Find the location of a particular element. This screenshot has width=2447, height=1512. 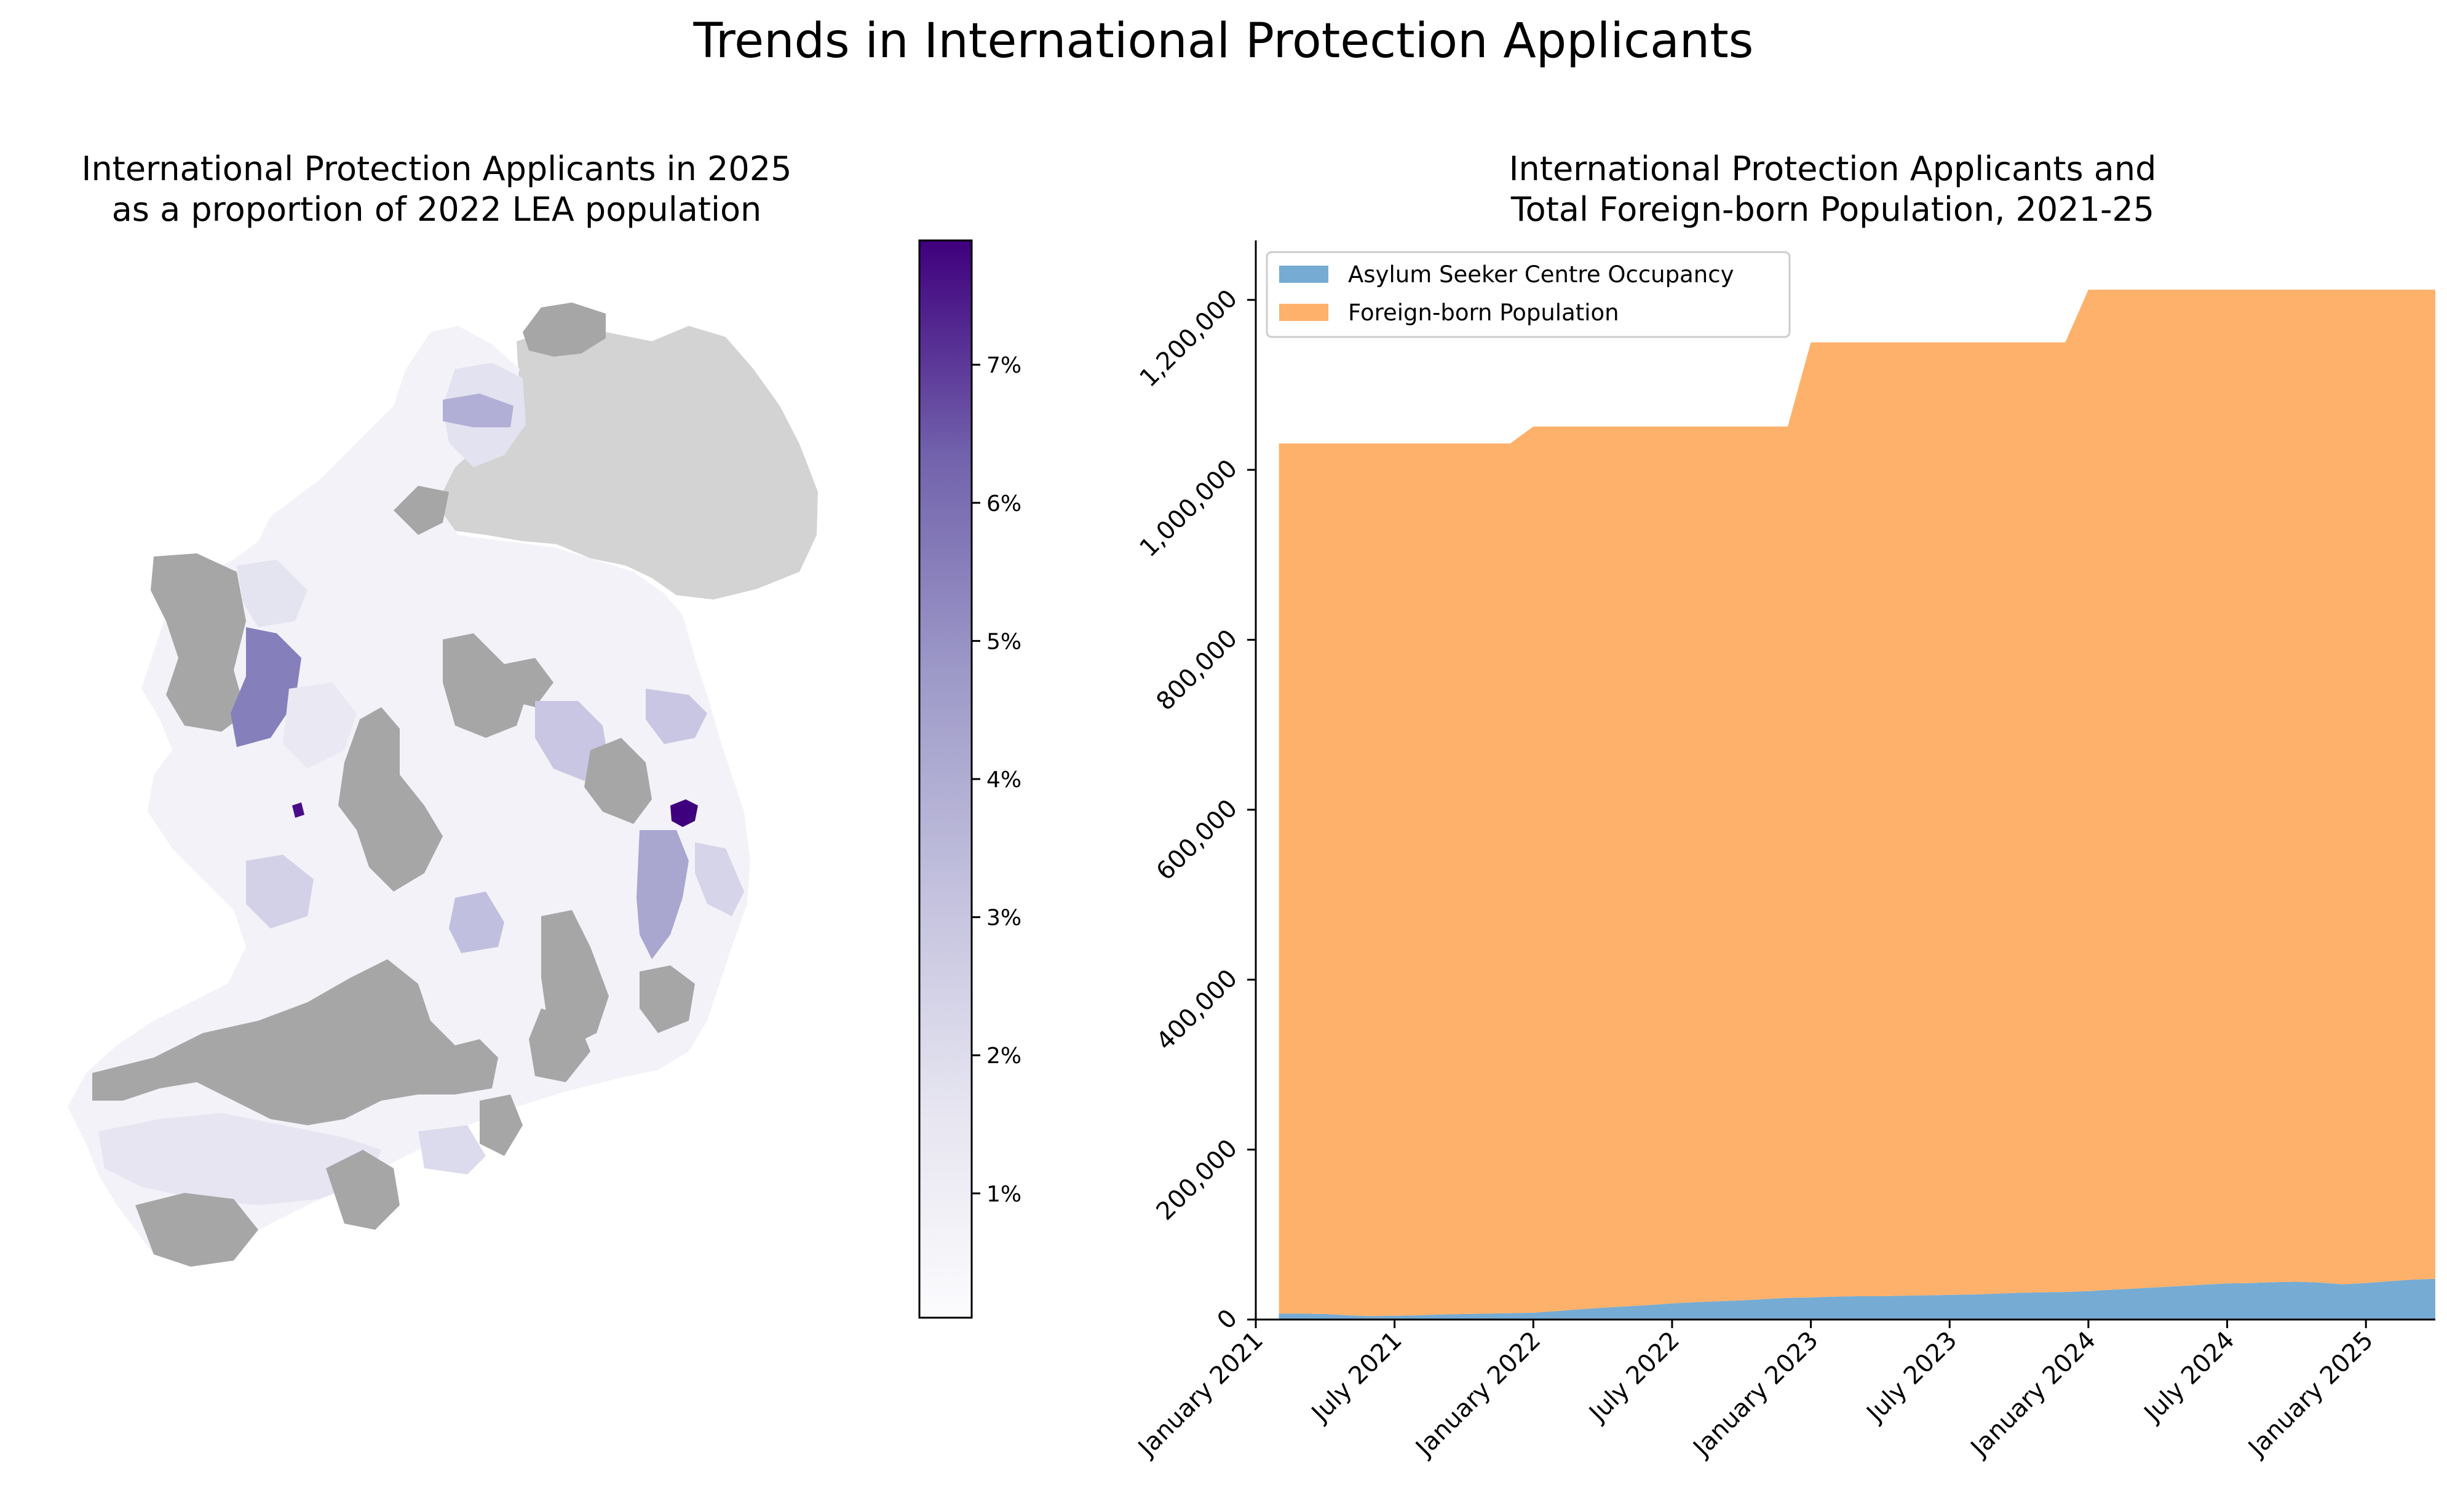

x-tick-label: January 2022 is located at coordinates (1478, 1394).